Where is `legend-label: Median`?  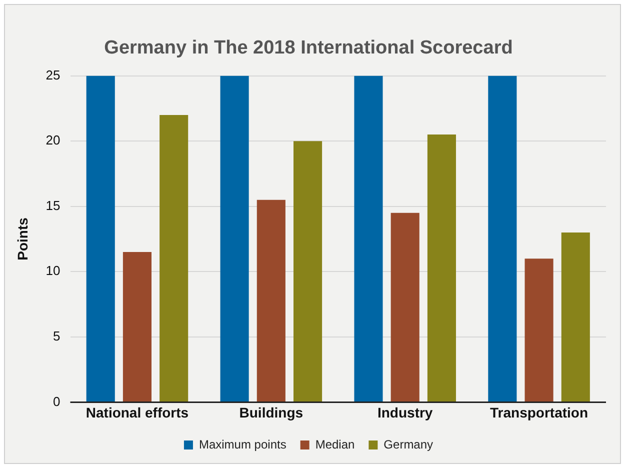 legend-label: Median is located at coordinates (335, 444).